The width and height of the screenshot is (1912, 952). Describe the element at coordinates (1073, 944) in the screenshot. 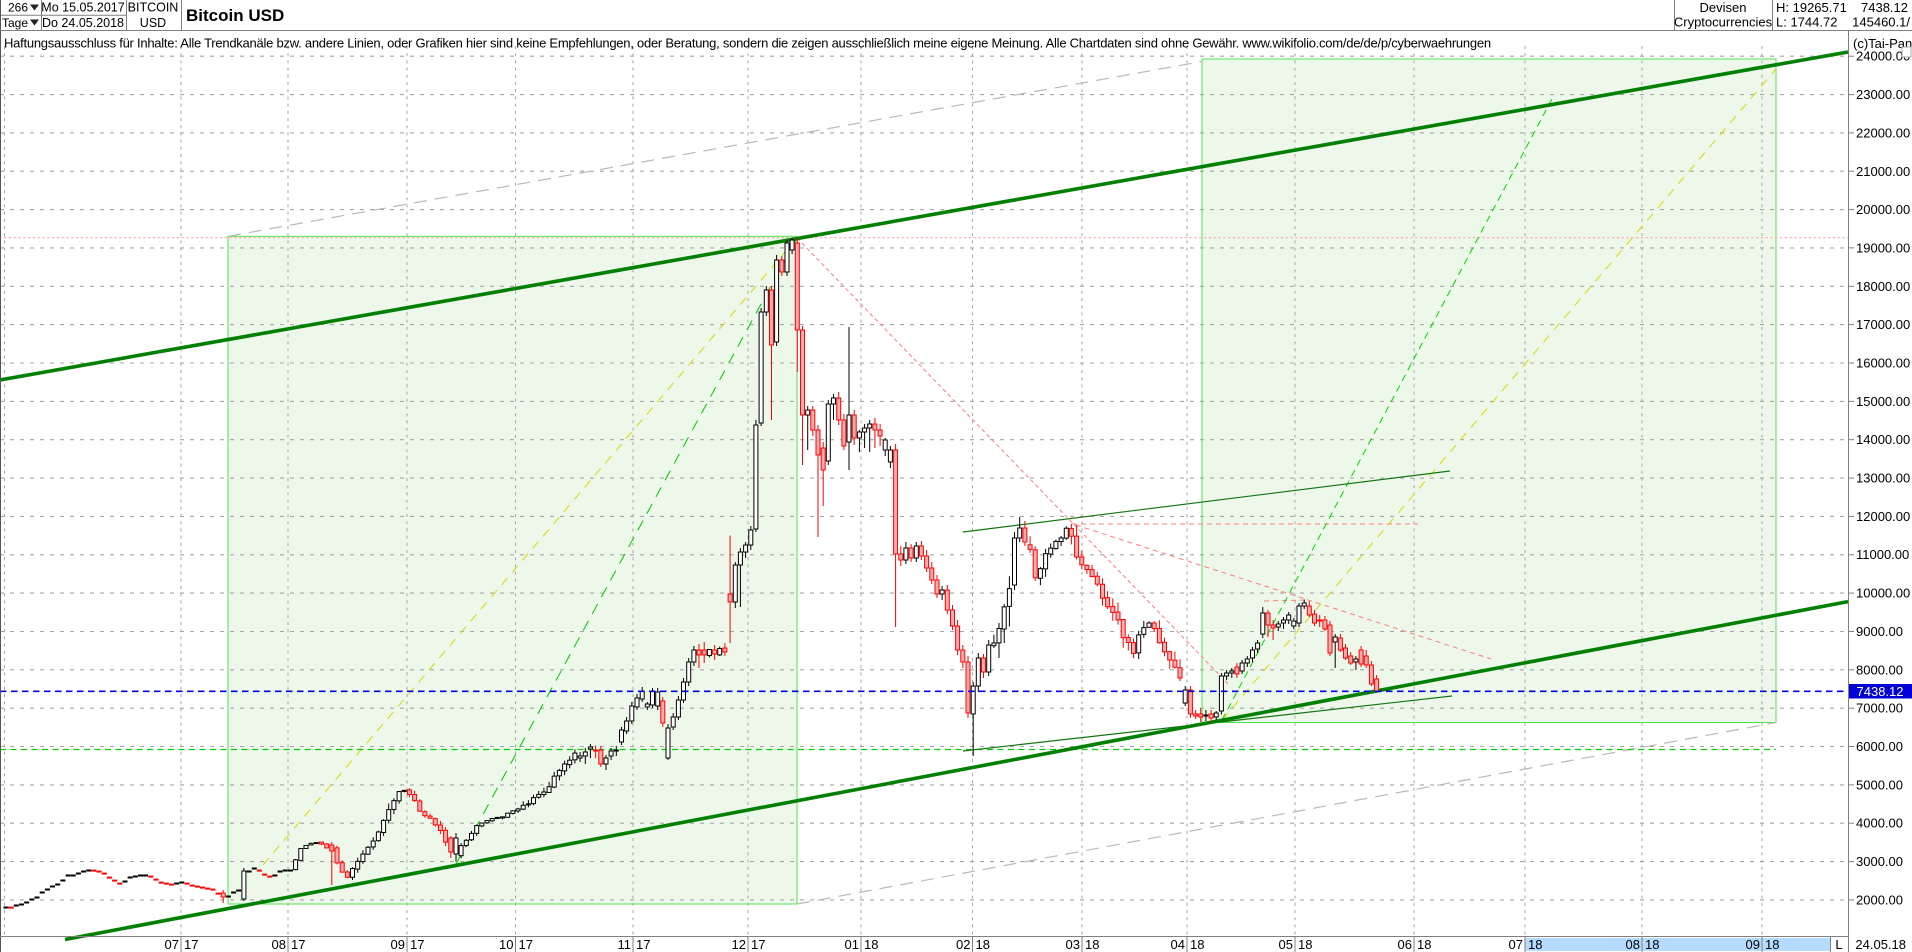

I see `svg-text: 03` at that location.